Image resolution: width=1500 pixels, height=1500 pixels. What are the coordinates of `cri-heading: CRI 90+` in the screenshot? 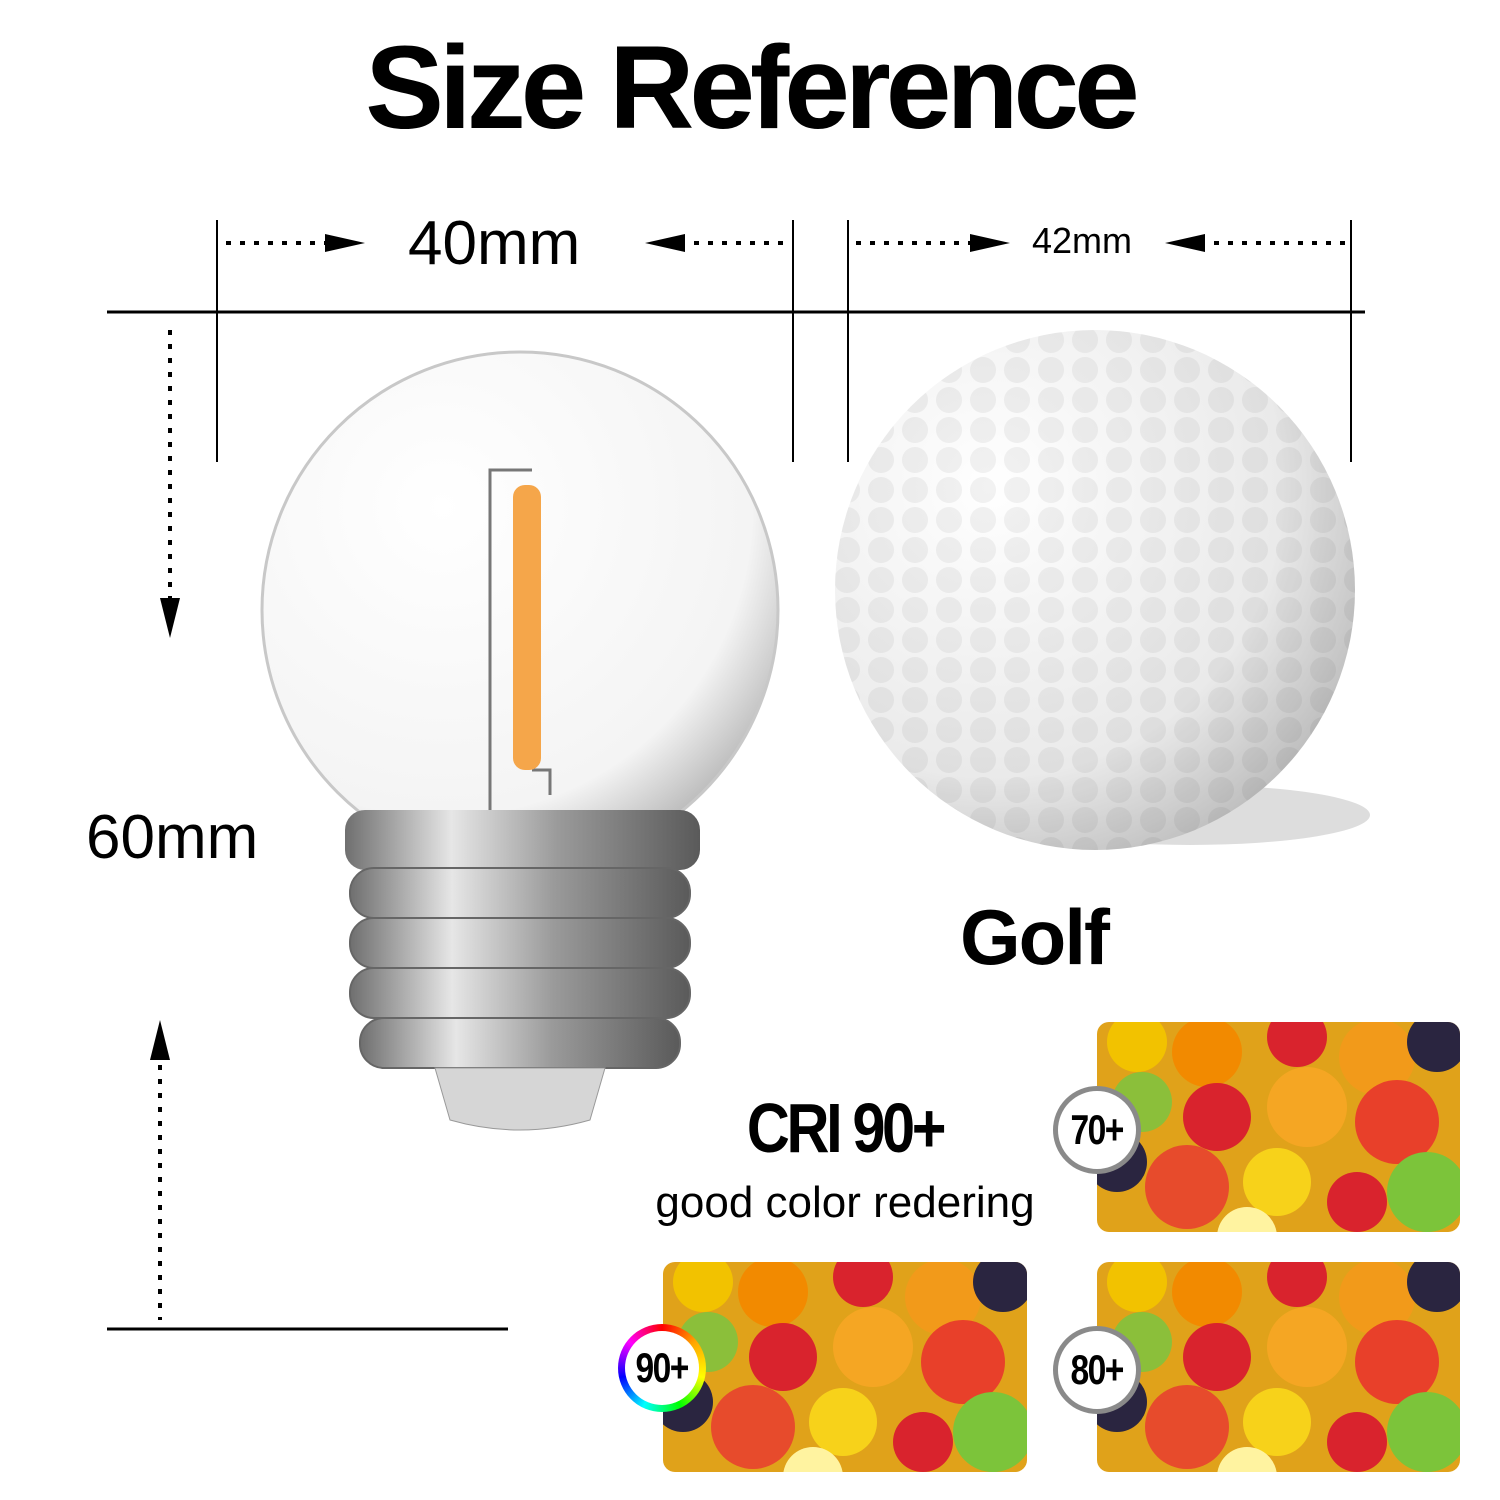 It's located at (846, 1128).